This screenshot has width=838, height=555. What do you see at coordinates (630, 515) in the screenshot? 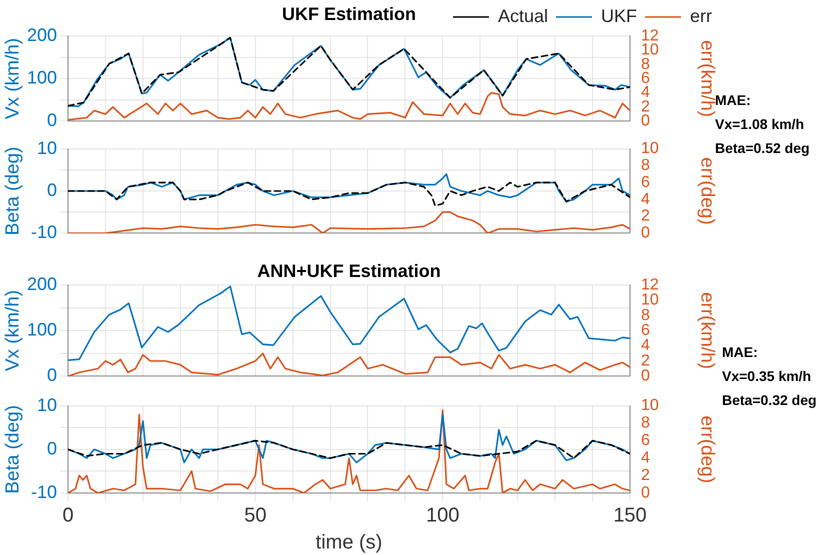
I see `x-tick-label: 150` at bounding box center [630, 515].